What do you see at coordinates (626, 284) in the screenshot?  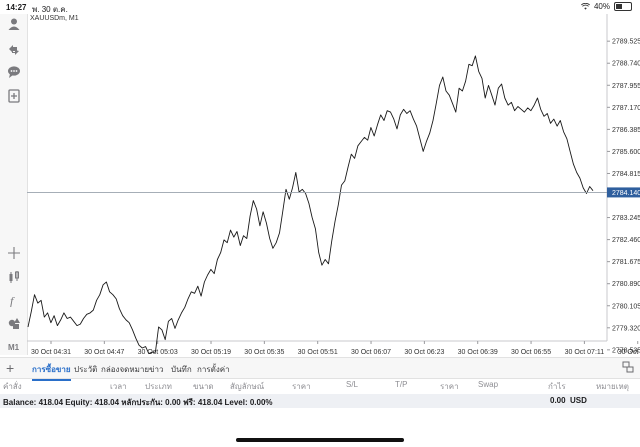 I see `price-tick-label: 2780.890` at bounding box center [626, 284].